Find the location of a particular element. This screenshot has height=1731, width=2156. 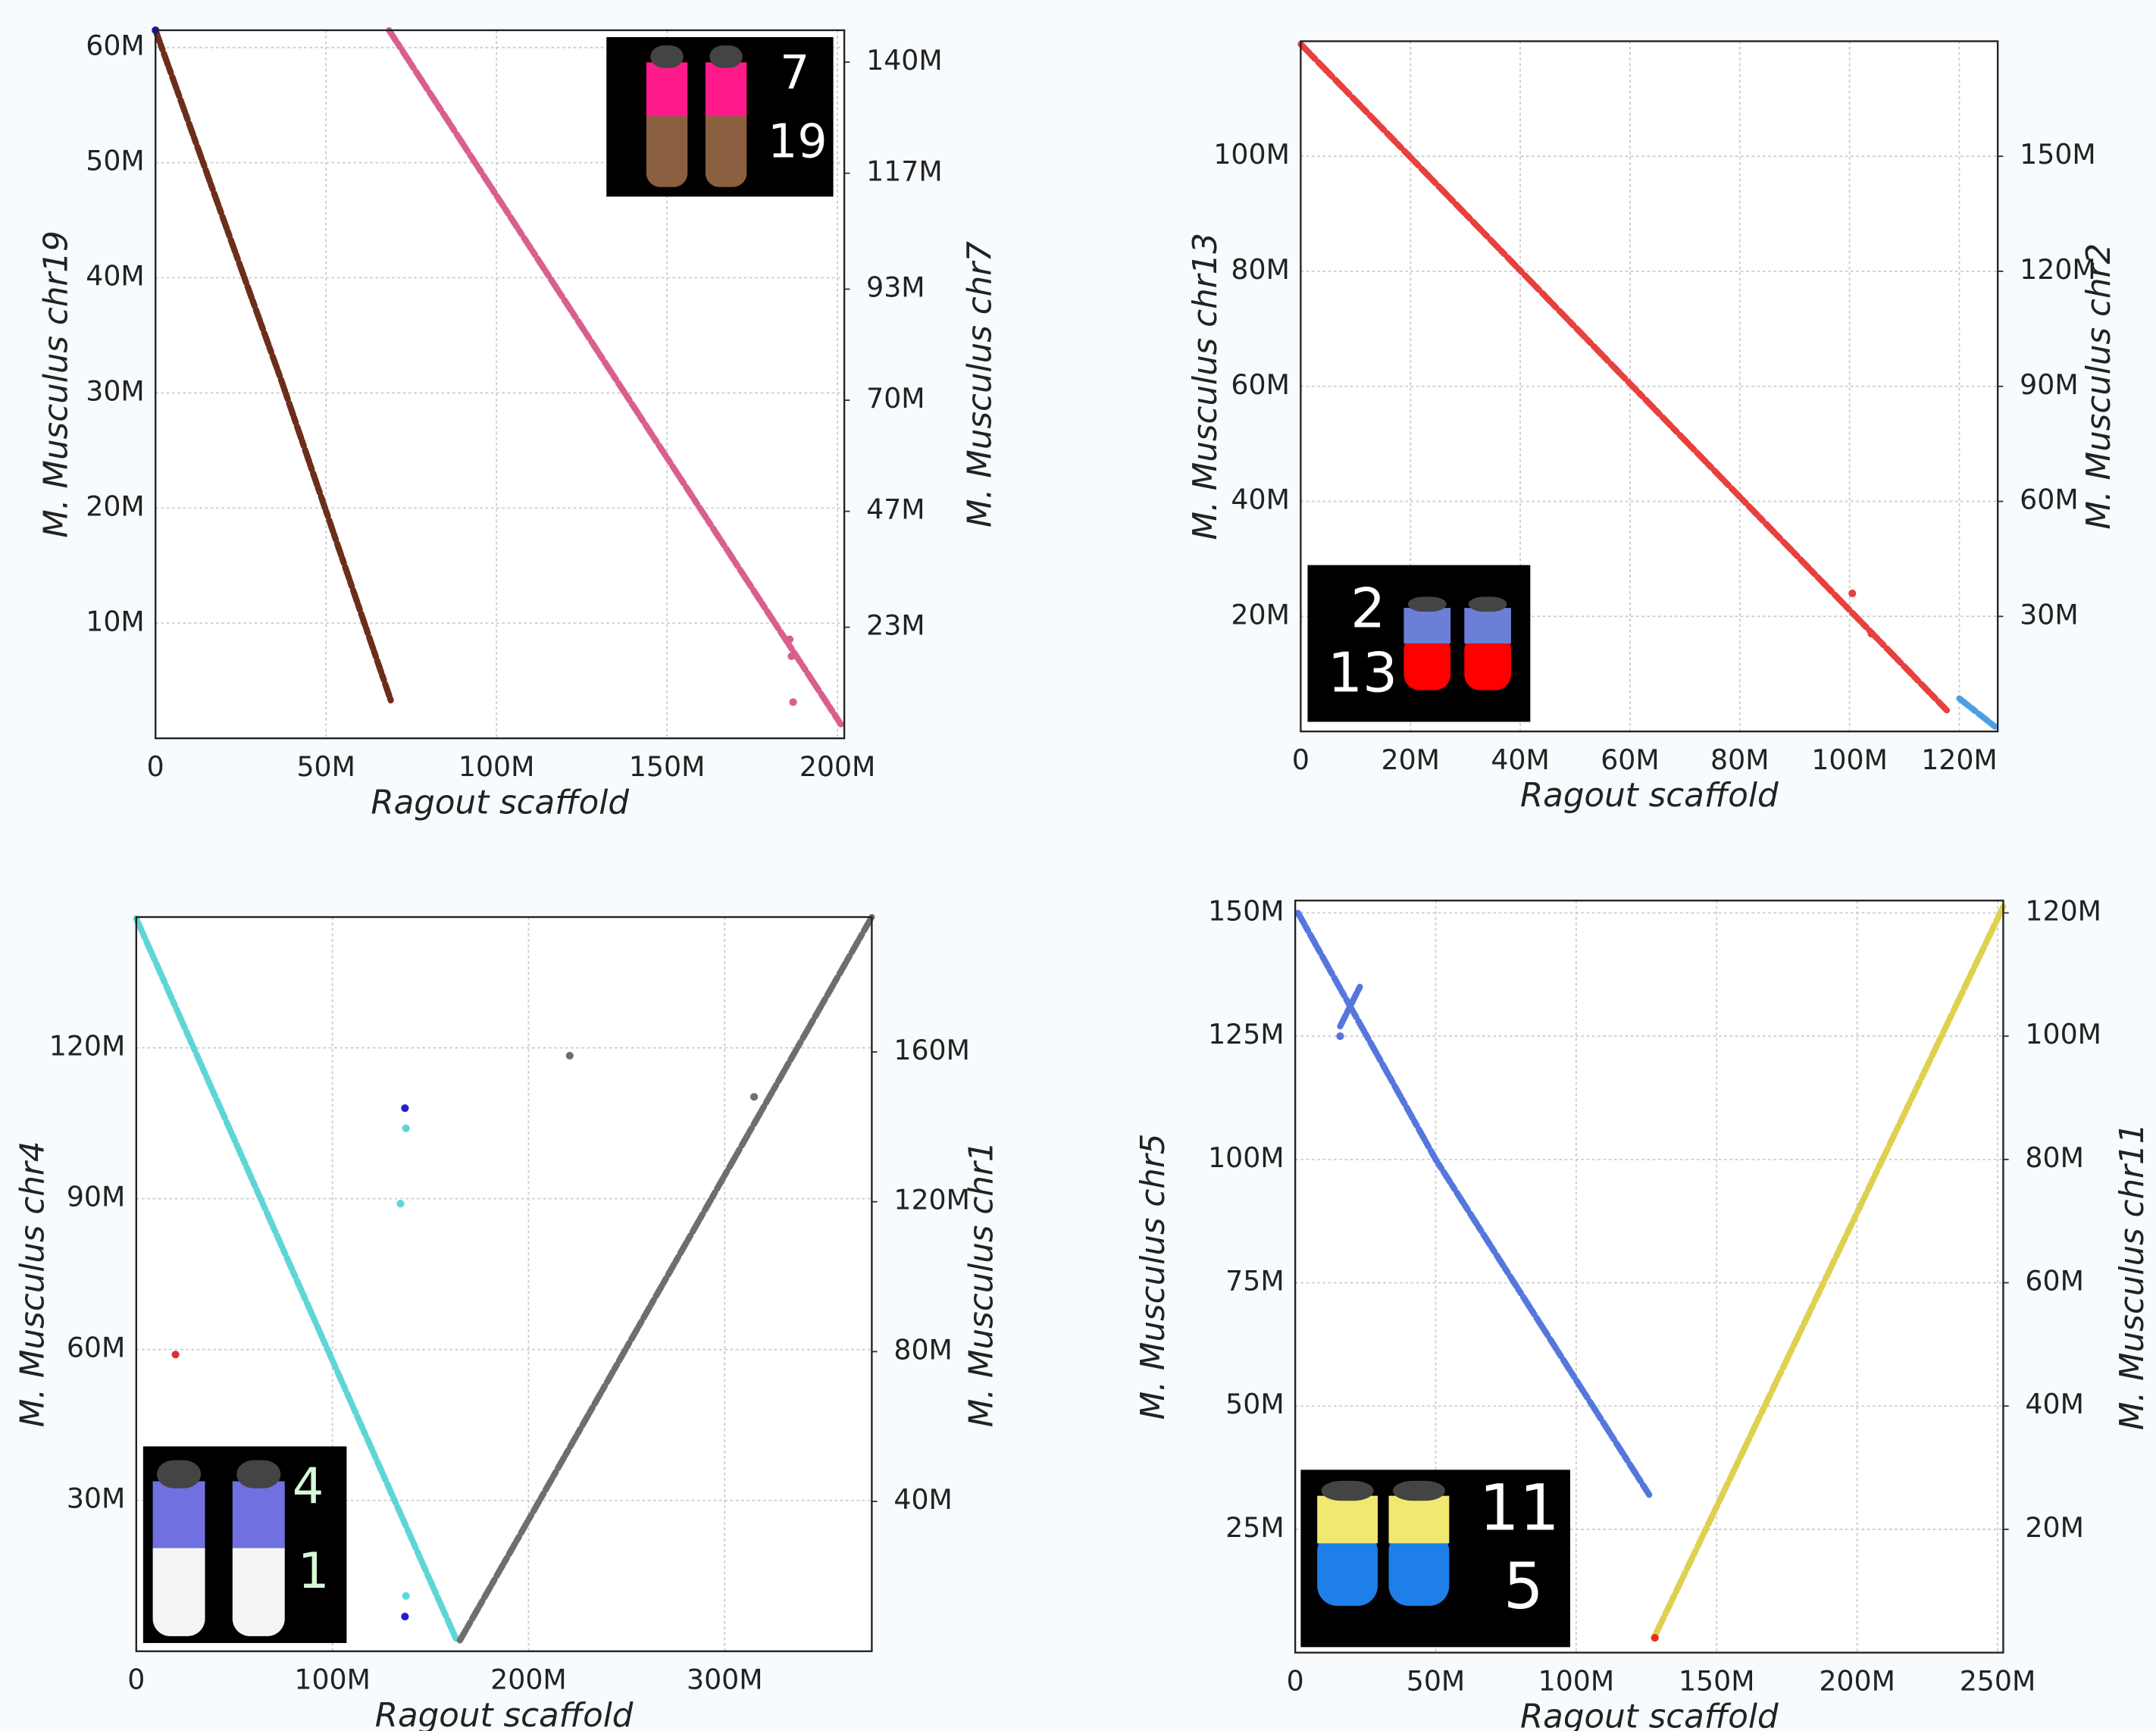

y2-tick-label: 70M is located at coordinates (895, 398).